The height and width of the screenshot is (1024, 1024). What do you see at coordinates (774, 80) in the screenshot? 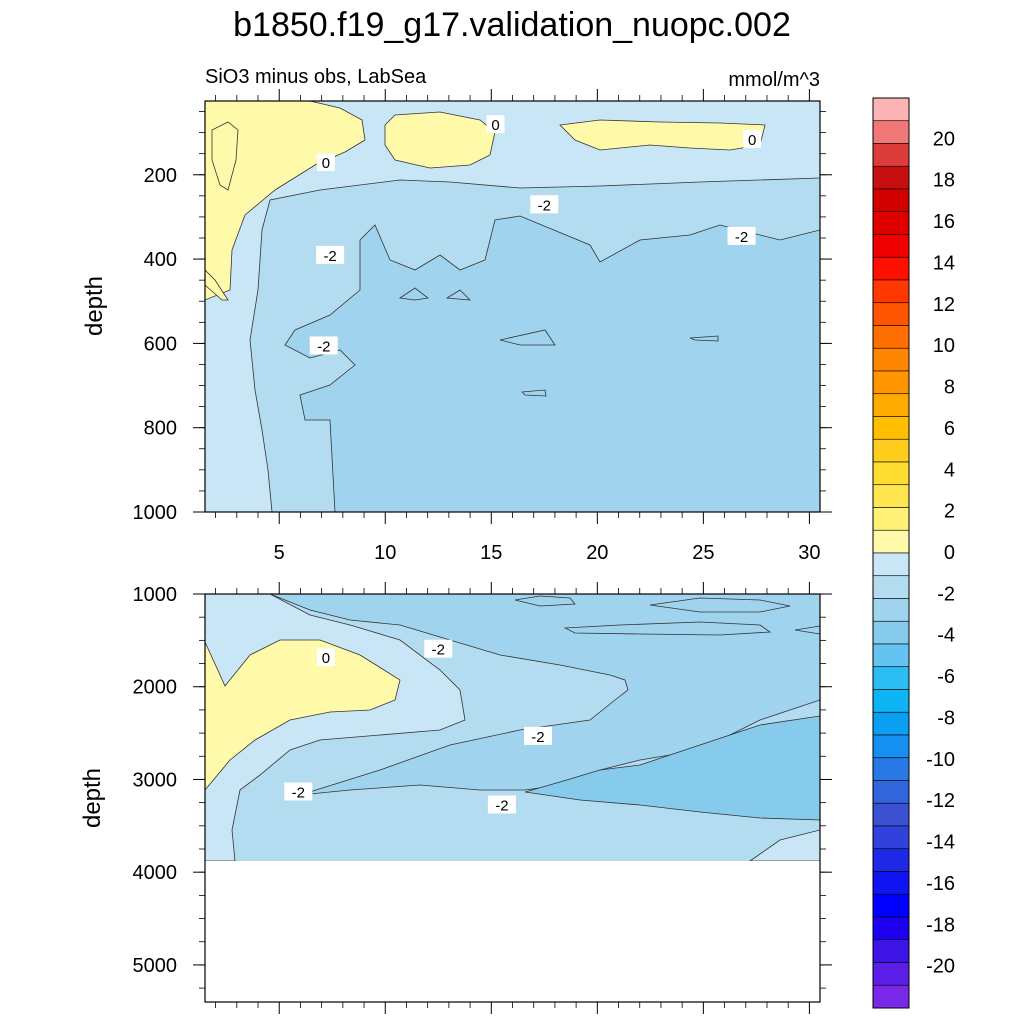
I see `chart-units: mmol/m^3` at bounding box center [774, 80].